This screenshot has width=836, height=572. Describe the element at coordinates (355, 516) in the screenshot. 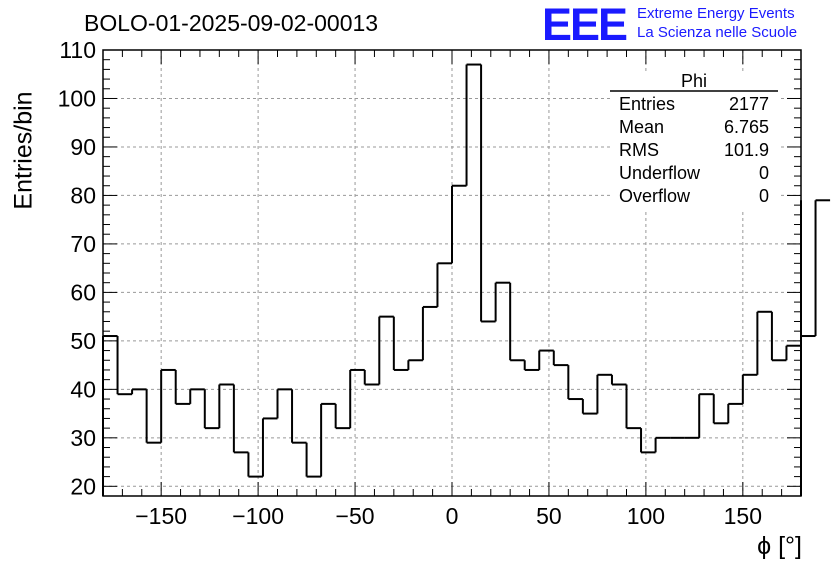

I see `x-tick-label: −50` at that location.